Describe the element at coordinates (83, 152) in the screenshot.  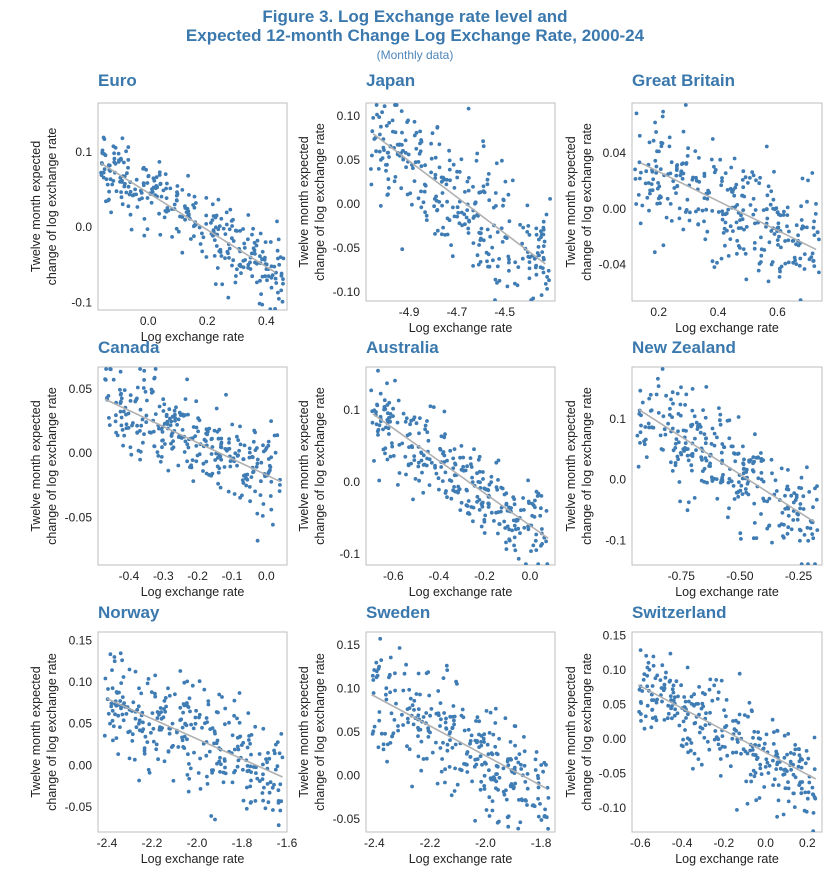
I see `y-tick-label: 0.1` at that location.